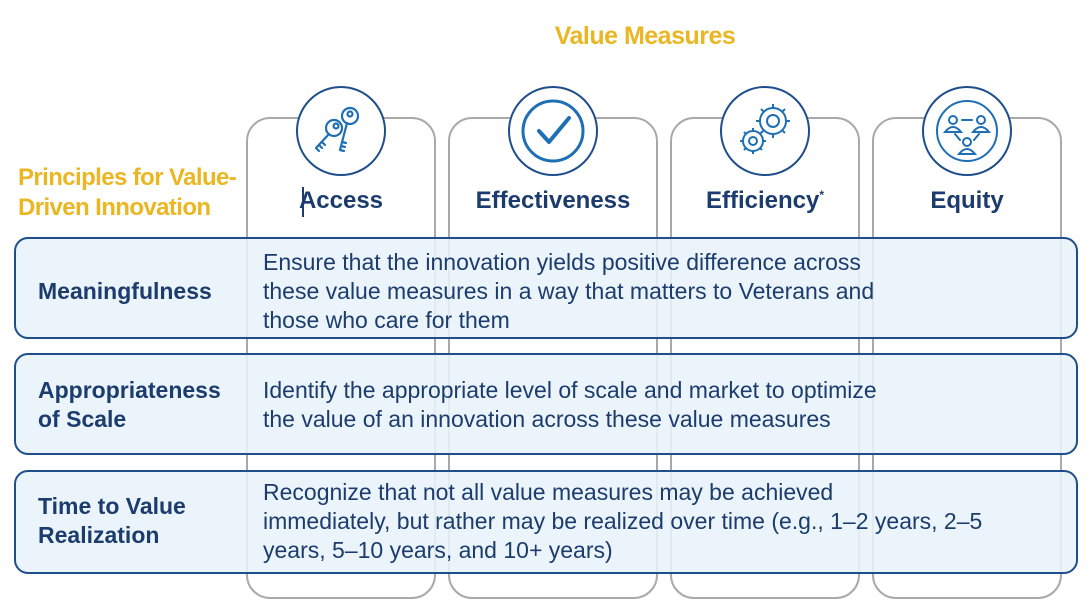 The image size is (1090, 614). I want to click on column-label-access: Access, so click(341, 200).